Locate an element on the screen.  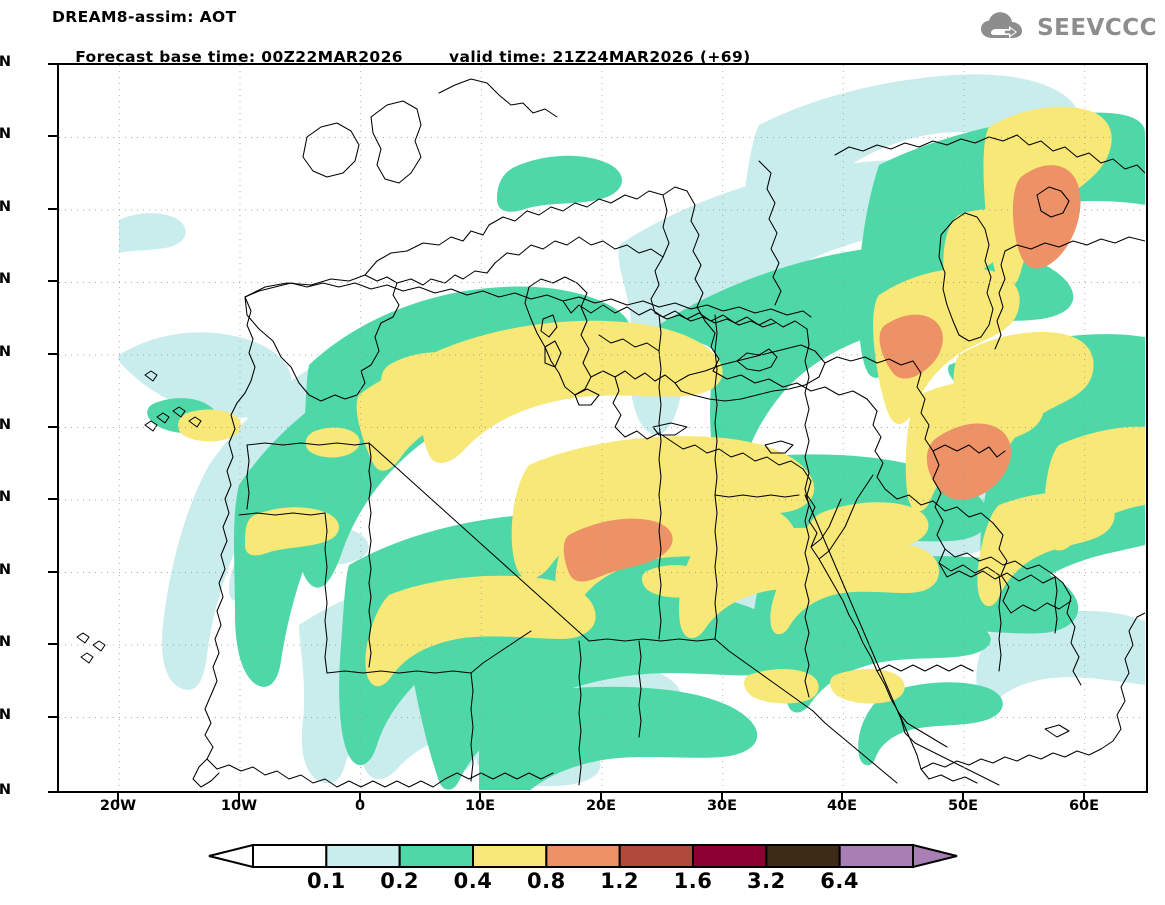
y-axis-label: 50N is located at coordinates (5, 134).